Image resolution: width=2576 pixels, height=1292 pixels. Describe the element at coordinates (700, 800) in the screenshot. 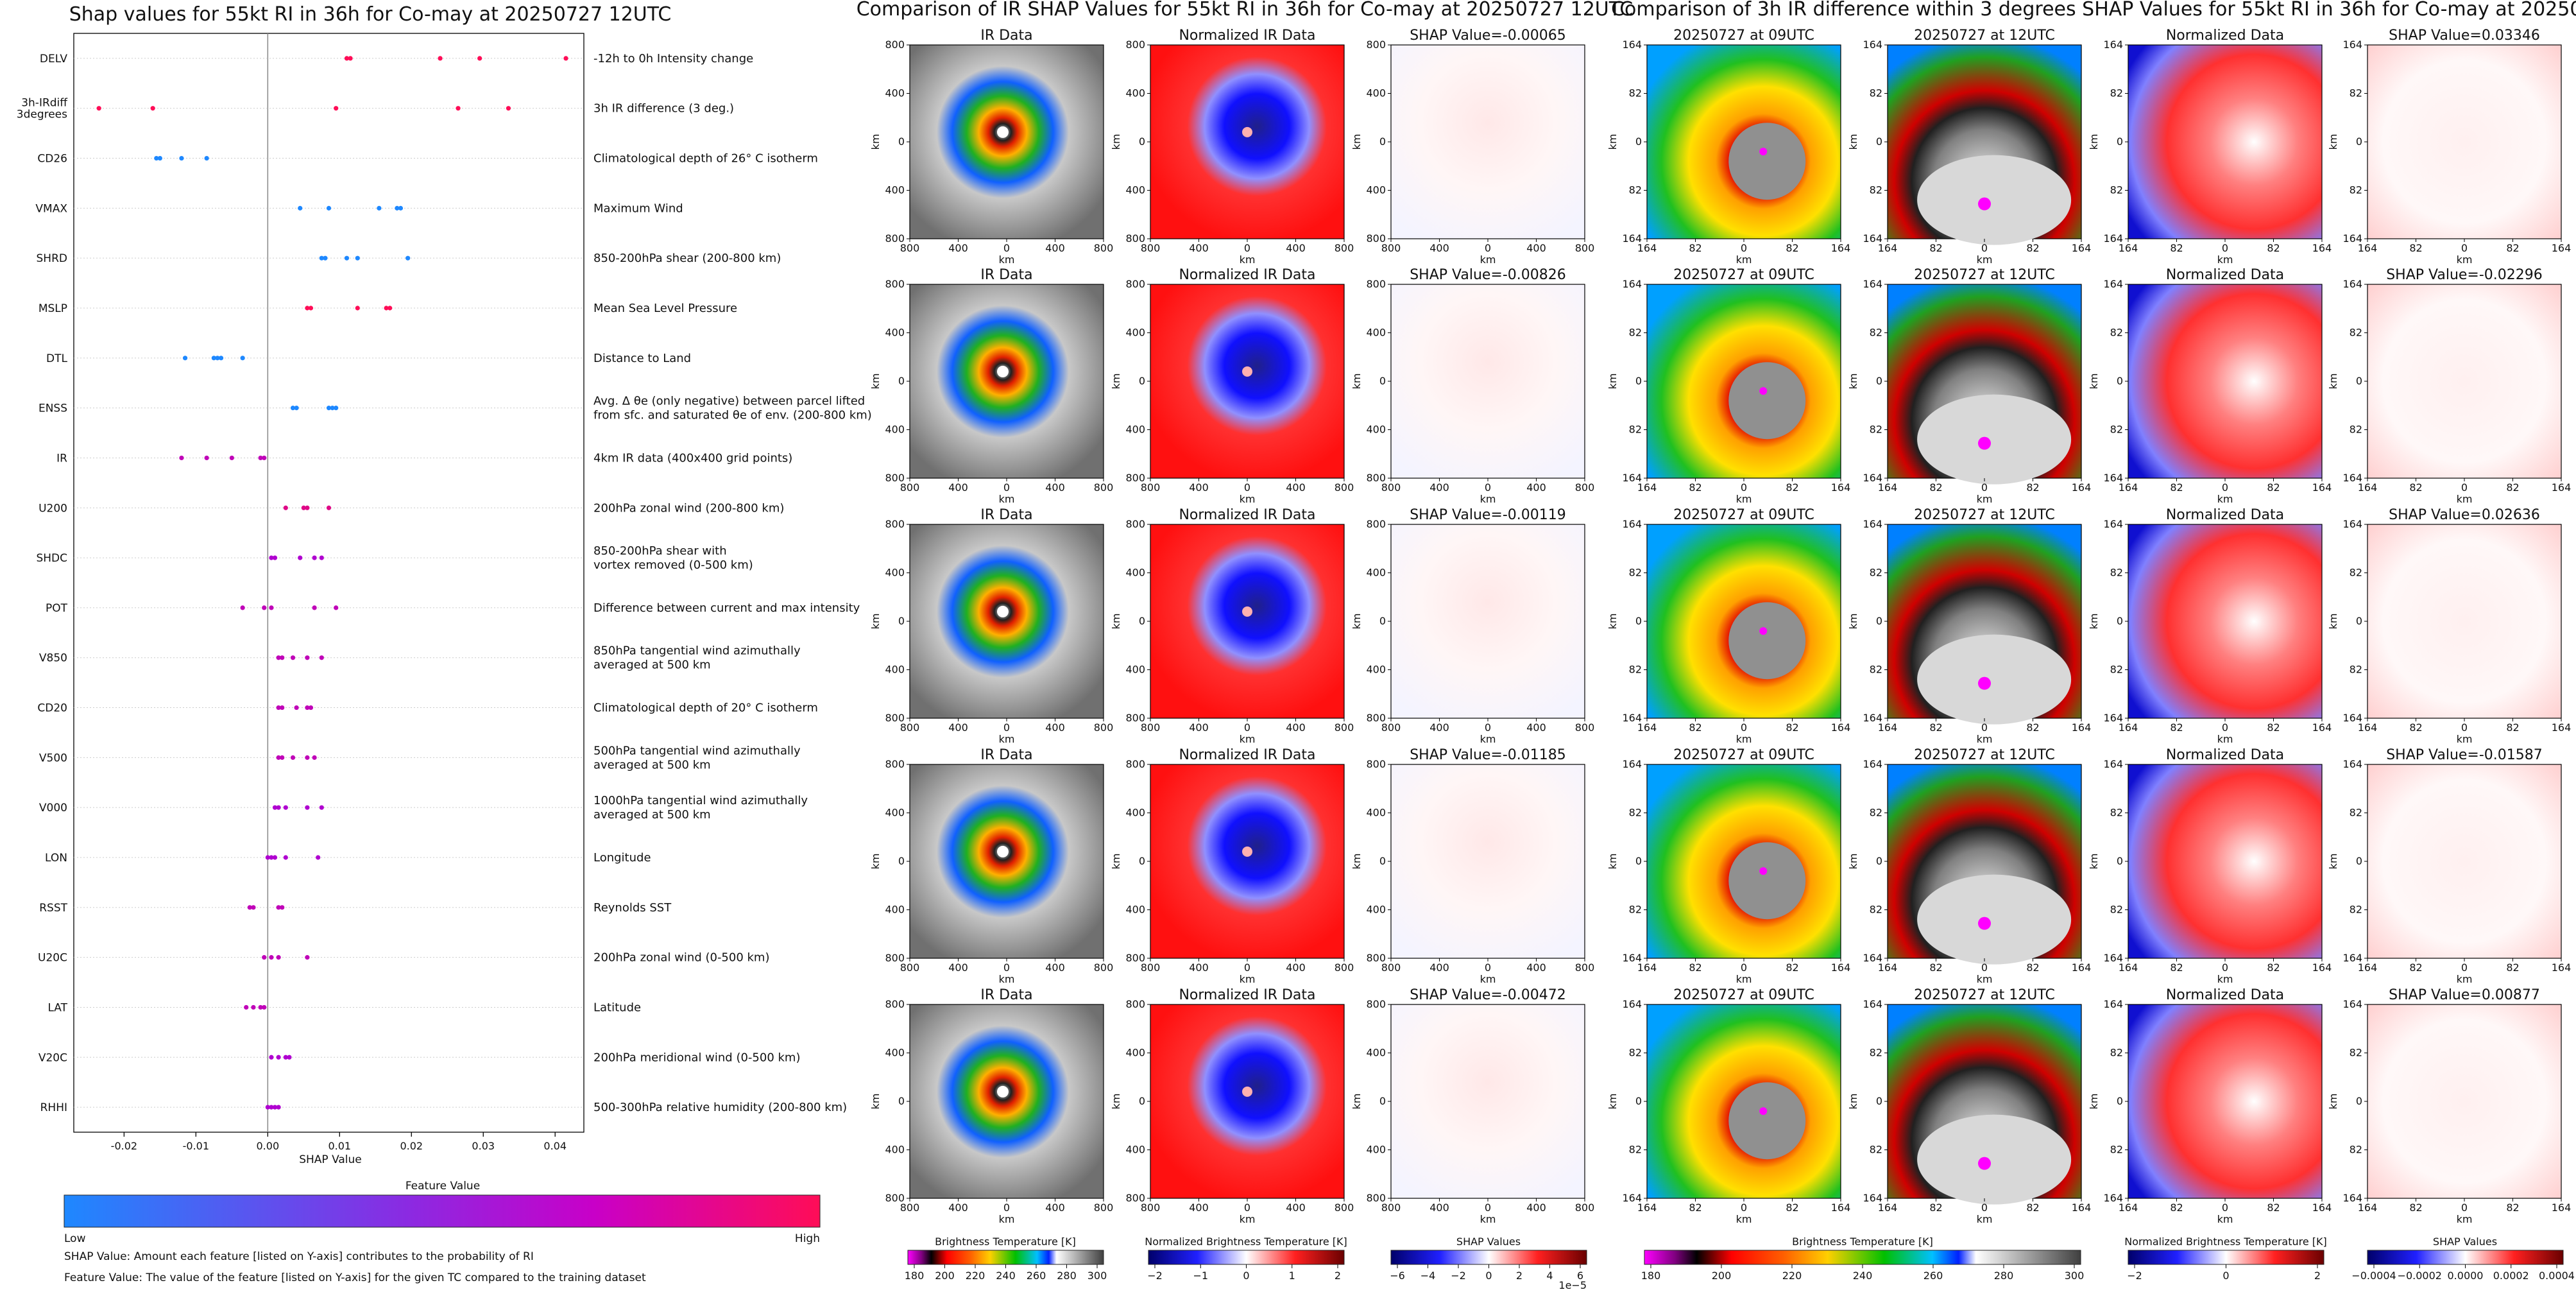

I see `feature-description: 1000hPa tangential wind azimuthally` at that location.